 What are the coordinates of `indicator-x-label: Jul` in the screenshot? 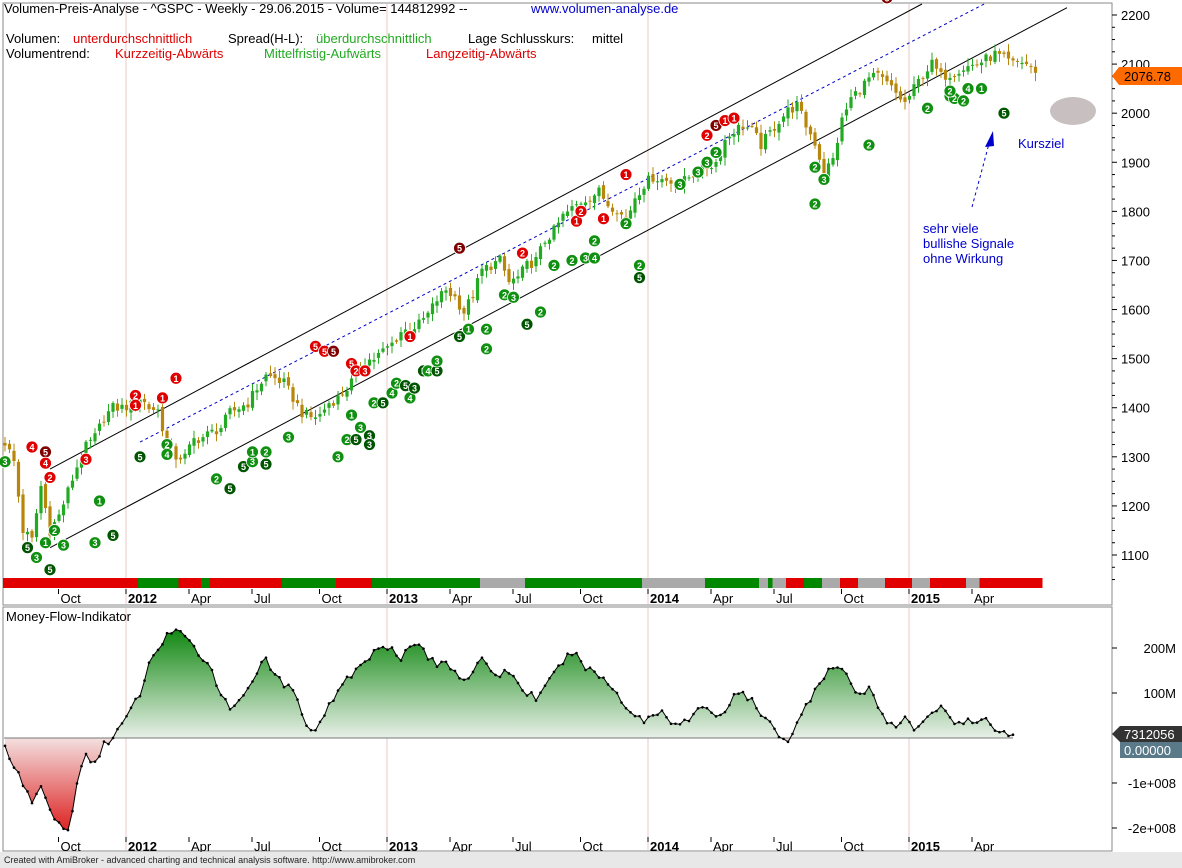 It's located at (784, 846).